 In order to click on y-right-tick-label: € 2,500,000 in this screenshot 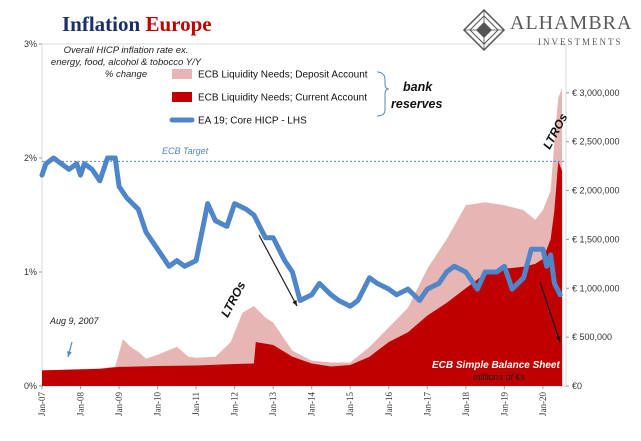, I will do `click(596, 142)`.